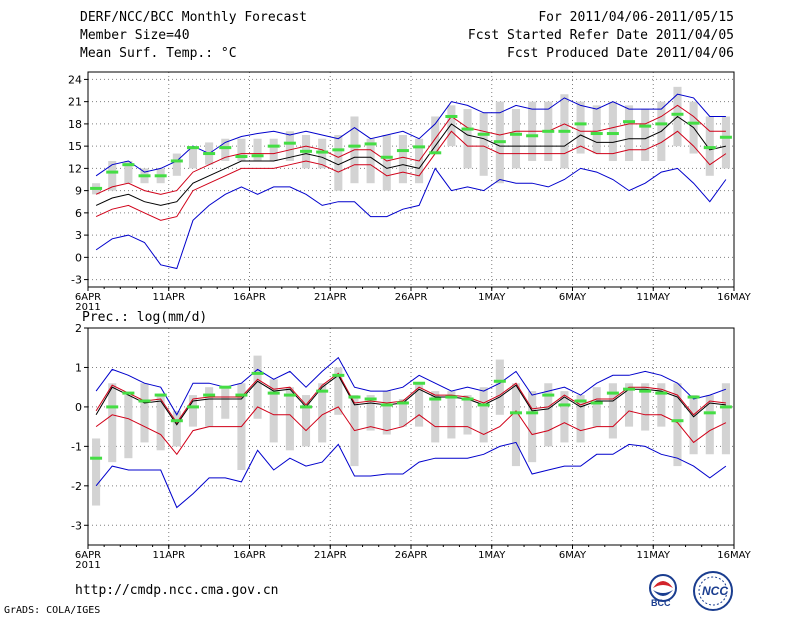 This screenshot has height=618, width=800. What do you see at coordinates (76, 280) in the screenshot?
I see `y-tick-label: -3` at bounding box center [76, 280].